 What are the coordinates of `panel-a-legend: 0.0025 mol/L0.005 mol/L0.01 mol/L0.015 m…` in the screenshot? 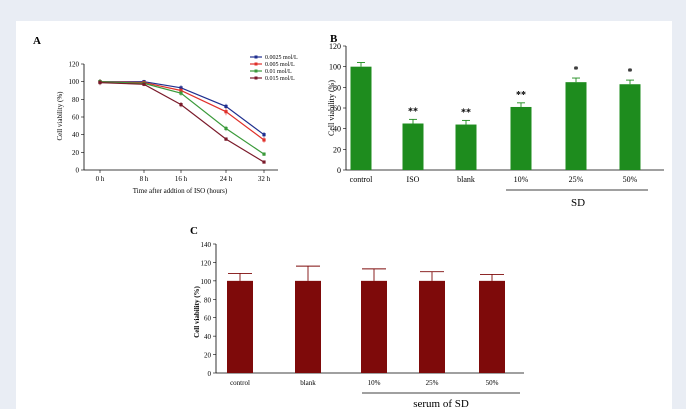 It's located at (274, 68).